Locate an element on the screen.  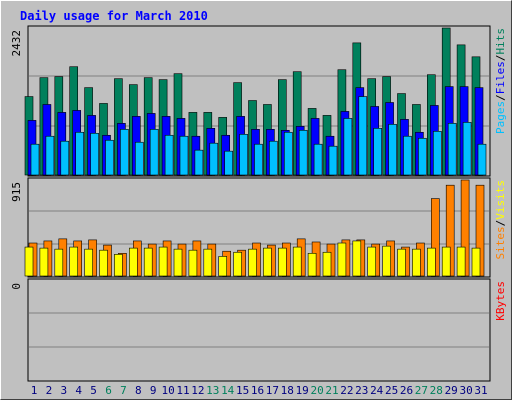
x-tick-label: 17 is located at coordinates (272, 390).